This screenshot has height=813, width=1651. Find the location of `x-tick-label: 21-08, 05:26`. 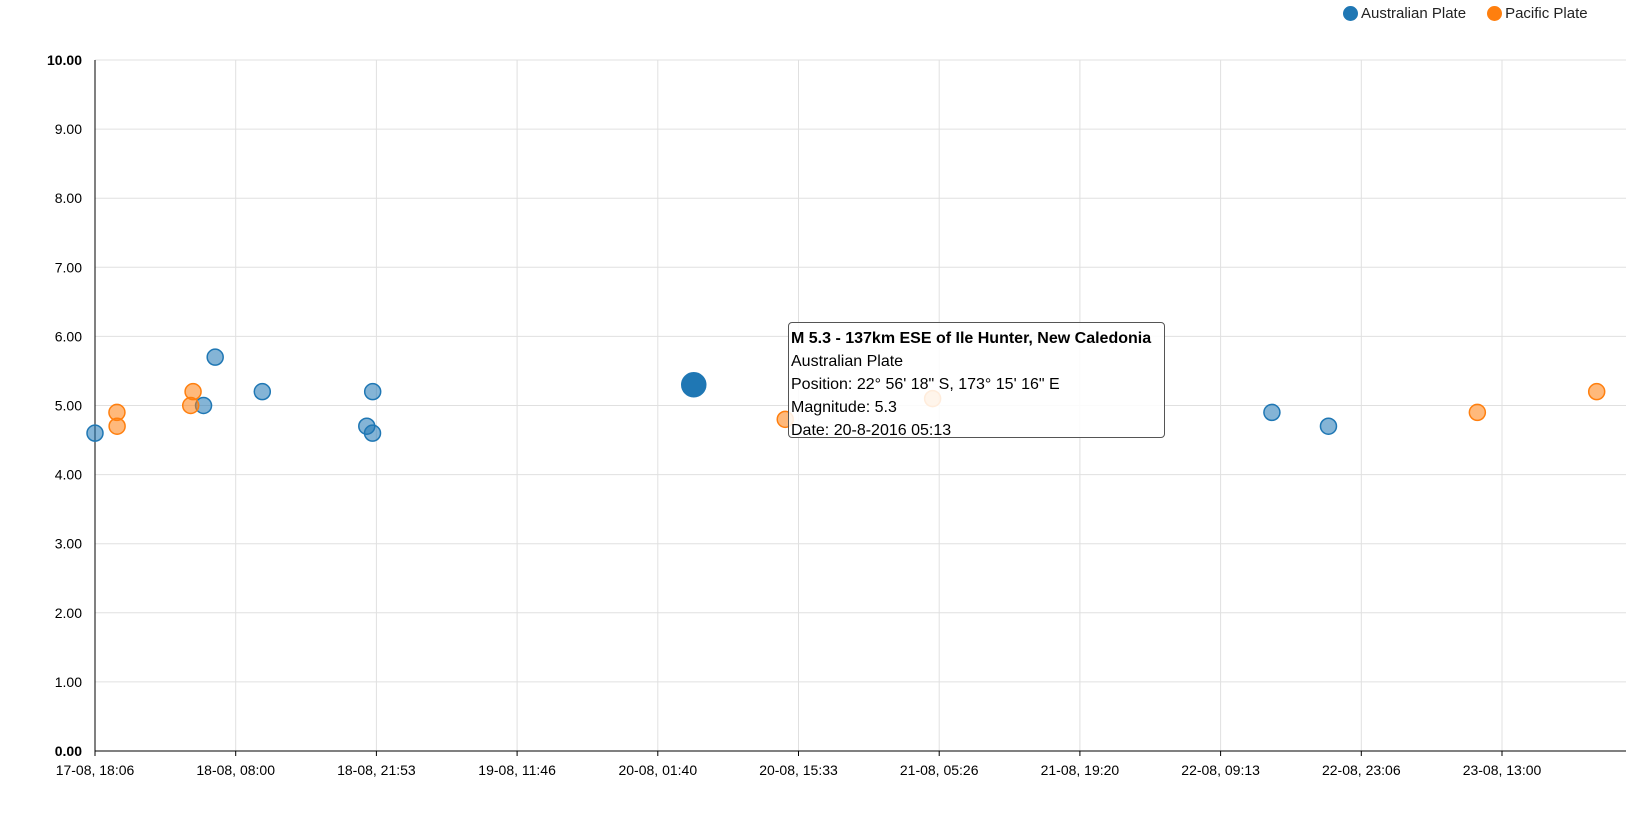

x-tick-label: 21-08, 05:26 is located at coordinates (939, 770).